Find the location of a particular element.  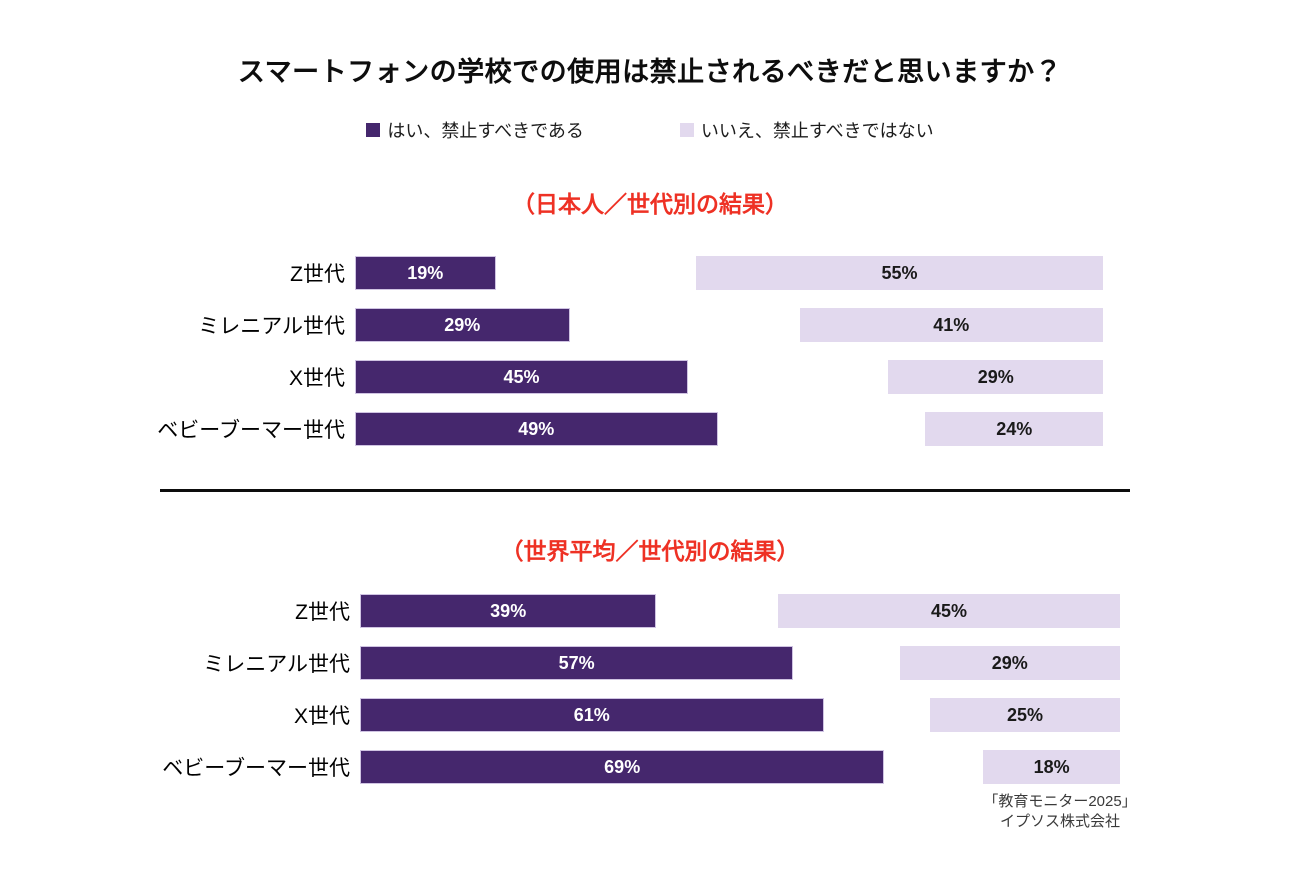

no-value-label: 45% is located at coordinates (949, 610).